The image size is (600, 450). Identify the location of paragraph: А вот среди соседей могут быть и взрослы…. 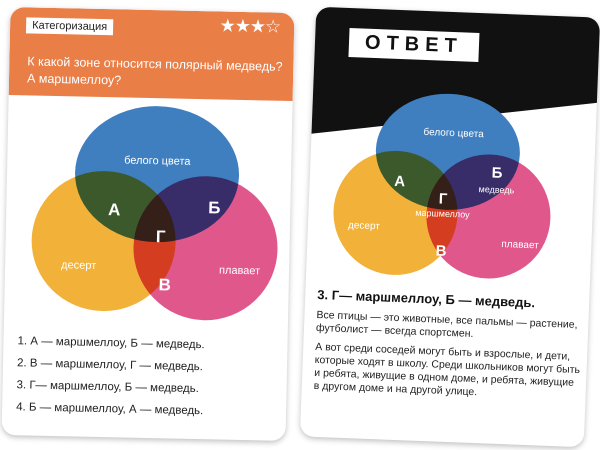
(447, 369).